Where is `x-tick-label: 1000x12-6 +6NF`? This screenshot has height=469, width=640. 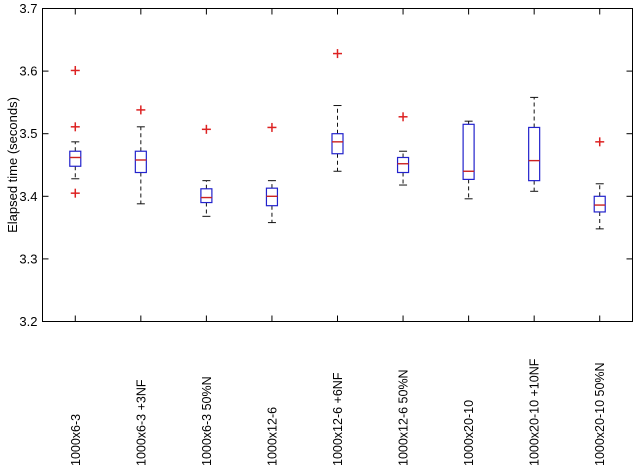 x-tick-label: 1000x12-6 +6NF is located at coordinates (338, 419).